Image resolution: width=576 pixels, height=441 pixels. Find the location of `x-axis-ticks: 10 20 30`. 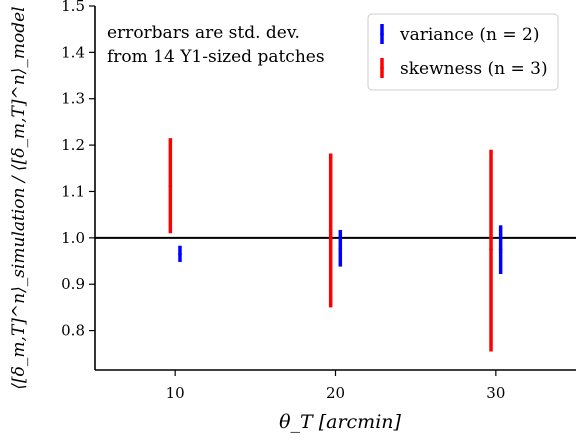

x-axis-ticks: 10 20 30 is located at coordinates (335, 386).